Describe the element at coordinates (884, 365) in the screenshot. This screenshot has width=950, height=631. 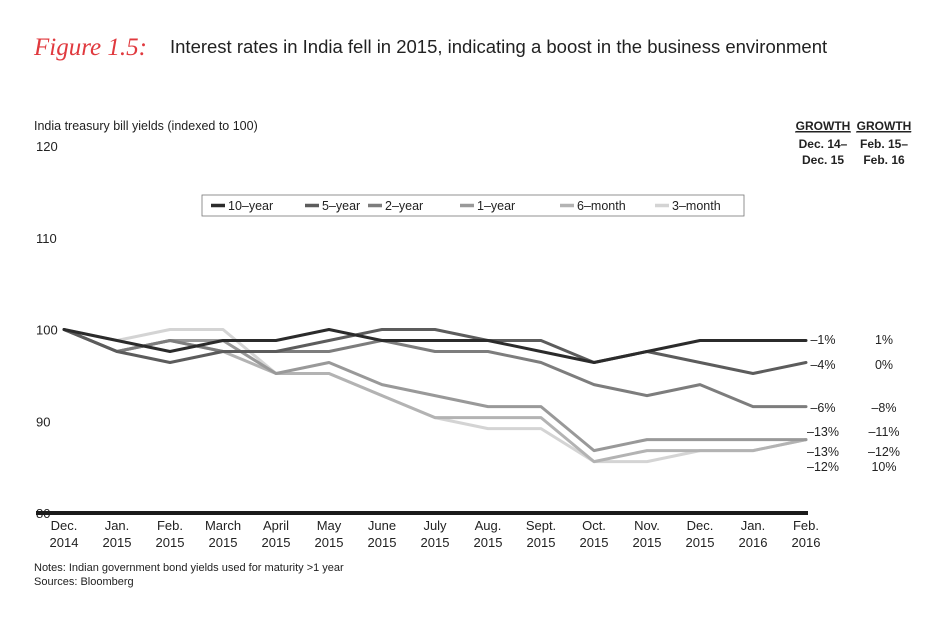
I see `growth-feb-label: 0%` at that location.